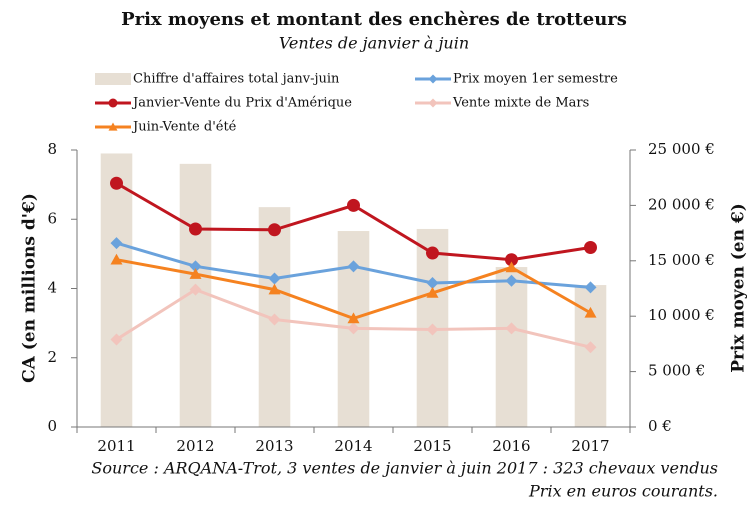 The image size is (749, 519). I want to click on x-tick-label: 2014, so click(353, 446).